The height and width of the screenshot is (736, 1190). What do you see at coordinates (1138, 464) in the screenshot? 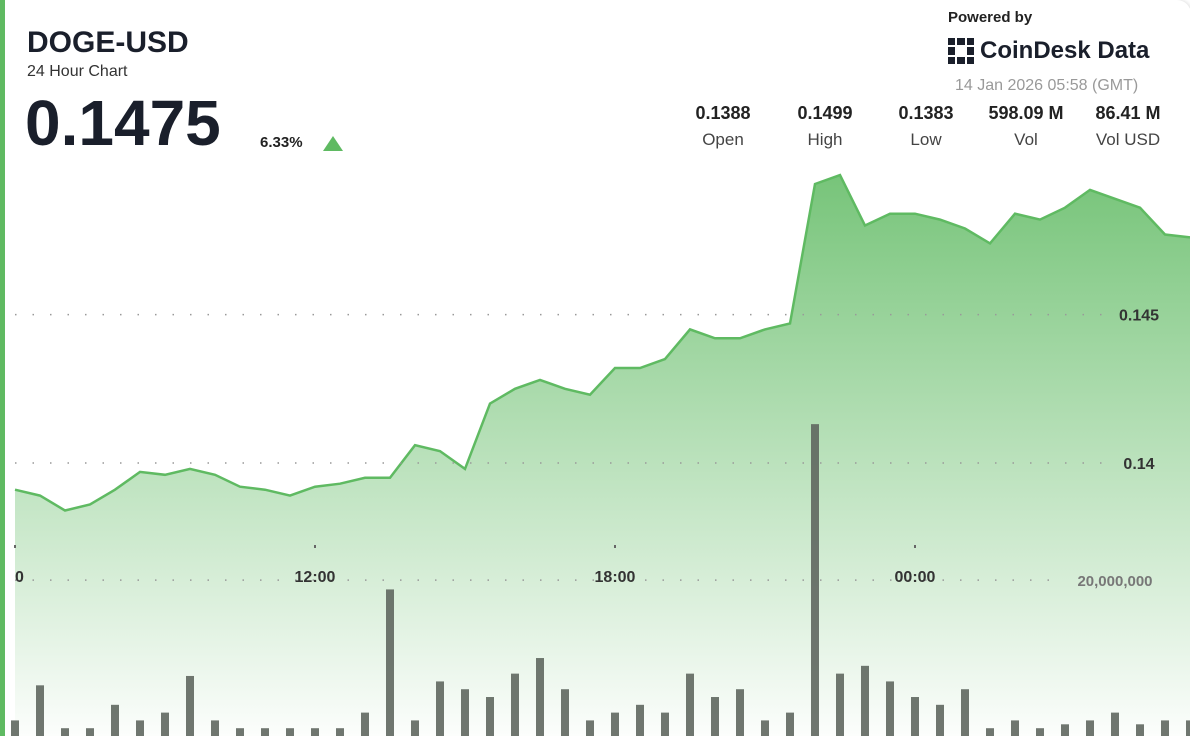
I see `y-tick-label: 0.14` at bounding box center [1138, 464].